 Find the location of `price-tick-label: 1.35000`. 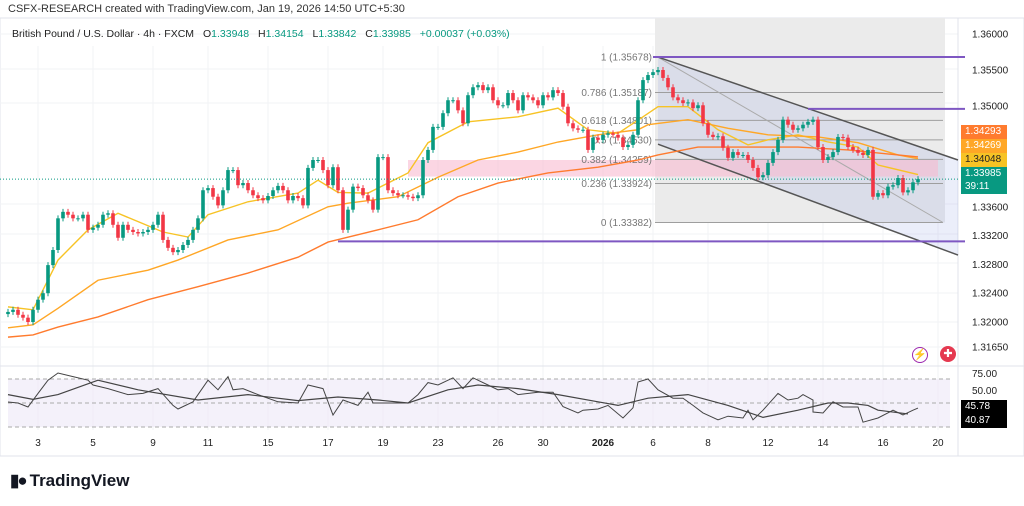

price-tick-label: 1.35000 is located at coordinates (990, 107).